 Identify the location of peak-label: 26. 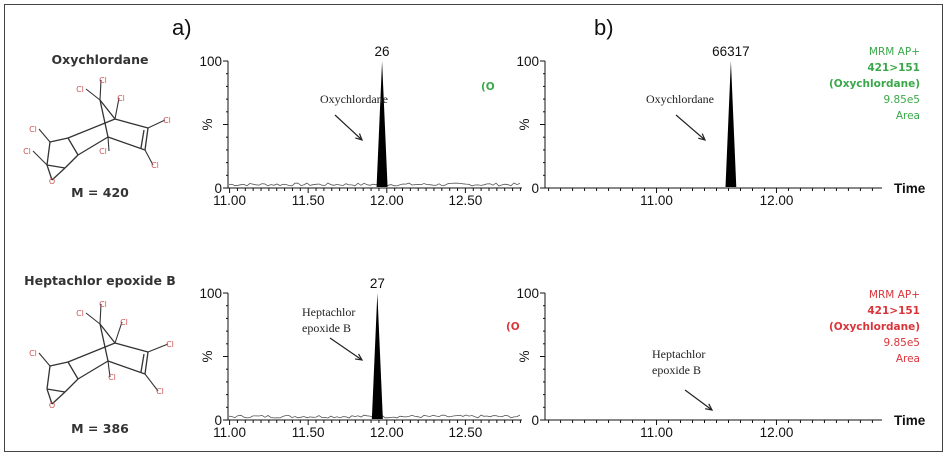
(382, 51).